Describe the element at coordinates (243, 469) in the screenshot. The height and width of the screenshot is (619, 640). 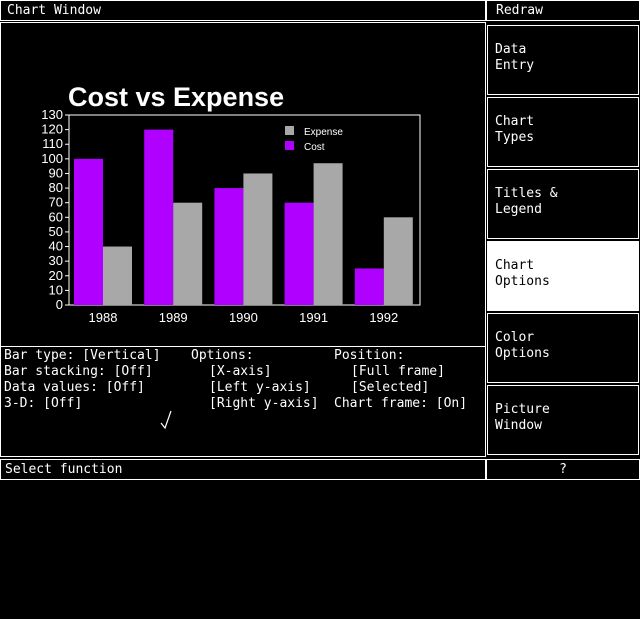
I see `status-bar: Select function` at that location.